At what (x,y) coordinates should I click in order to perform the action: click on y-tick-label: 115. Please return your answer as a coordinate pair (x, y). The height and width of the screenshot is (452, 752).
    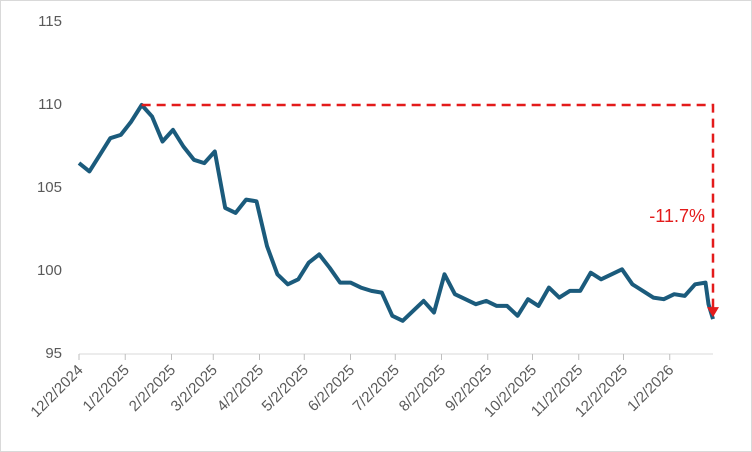
    Looking at the image, I should click on (50, 21).